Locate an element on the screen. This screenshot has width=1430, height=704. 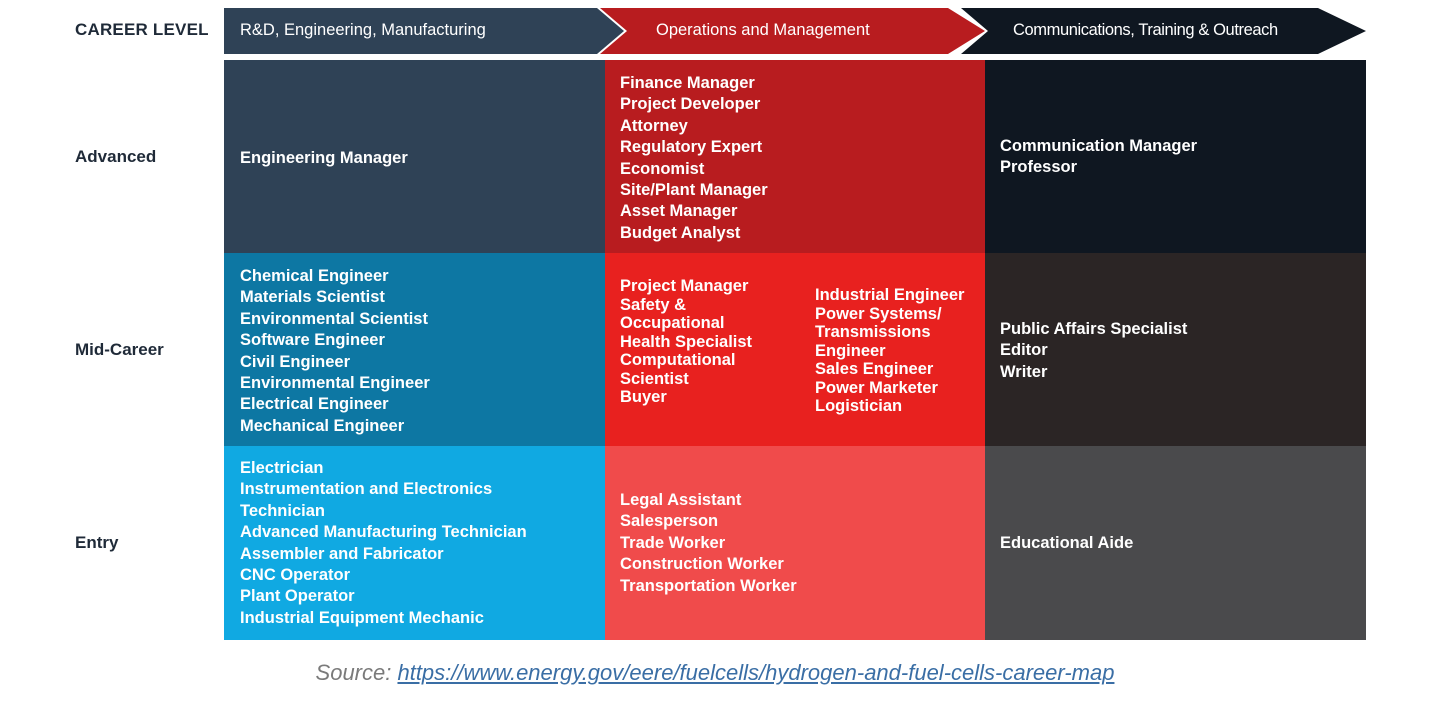
job-title: Budget Analyst is located at coordinates (680, 232).